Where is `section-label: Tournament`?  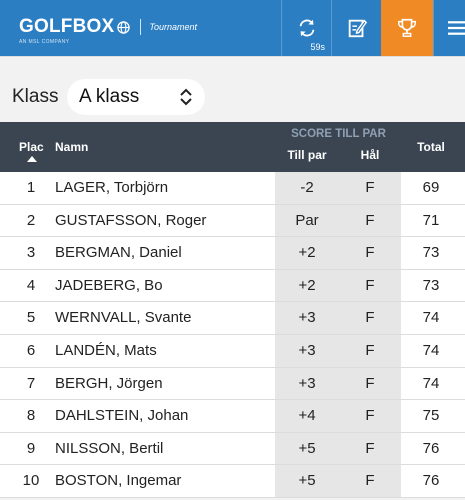
section-label: Tournament is located at coordinates (173, 27).